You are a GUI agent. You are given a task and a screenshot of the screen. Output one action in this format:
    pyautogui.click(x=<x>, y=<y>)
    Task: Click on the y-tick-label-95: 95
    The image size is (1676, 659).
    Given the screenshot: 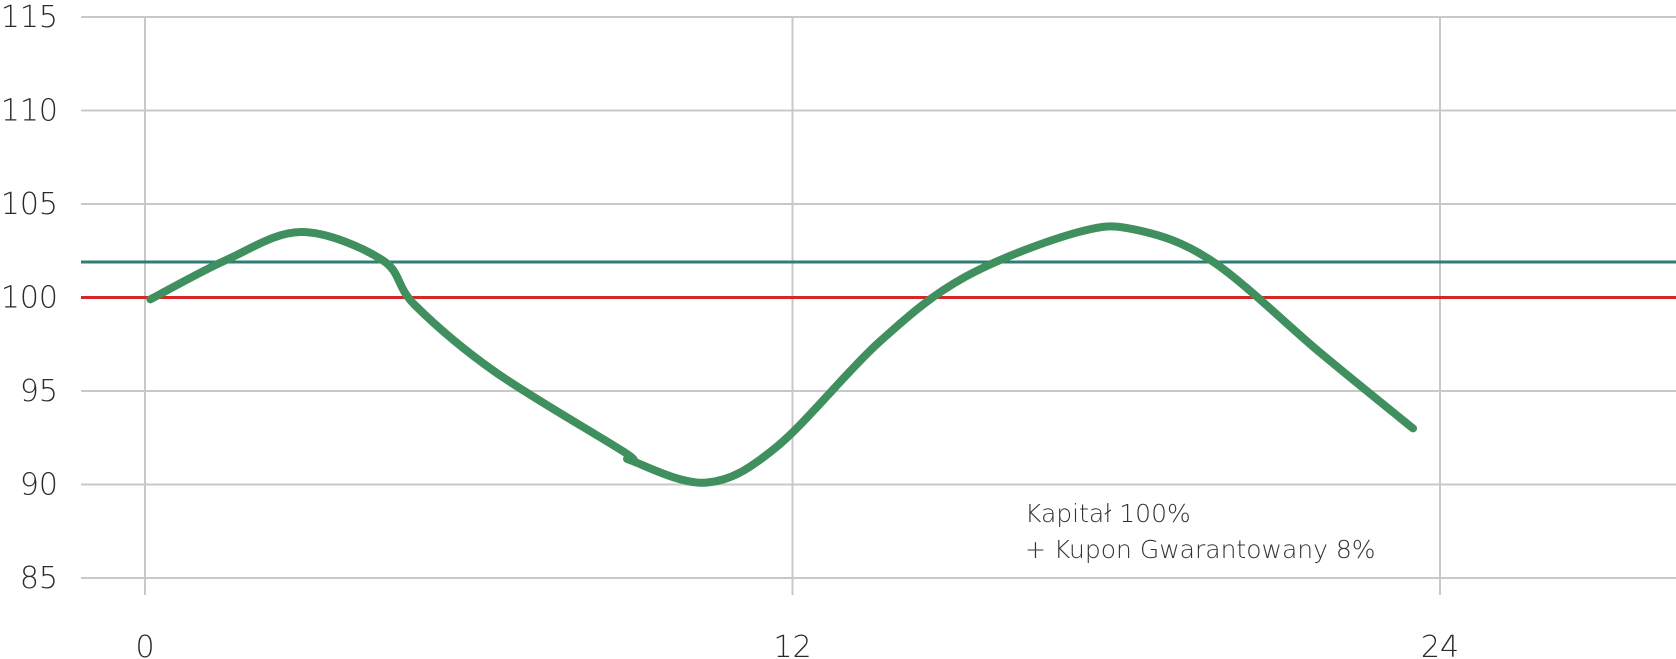 What is the action you would take?
    pyautogui.click(x=39, y=391)
    